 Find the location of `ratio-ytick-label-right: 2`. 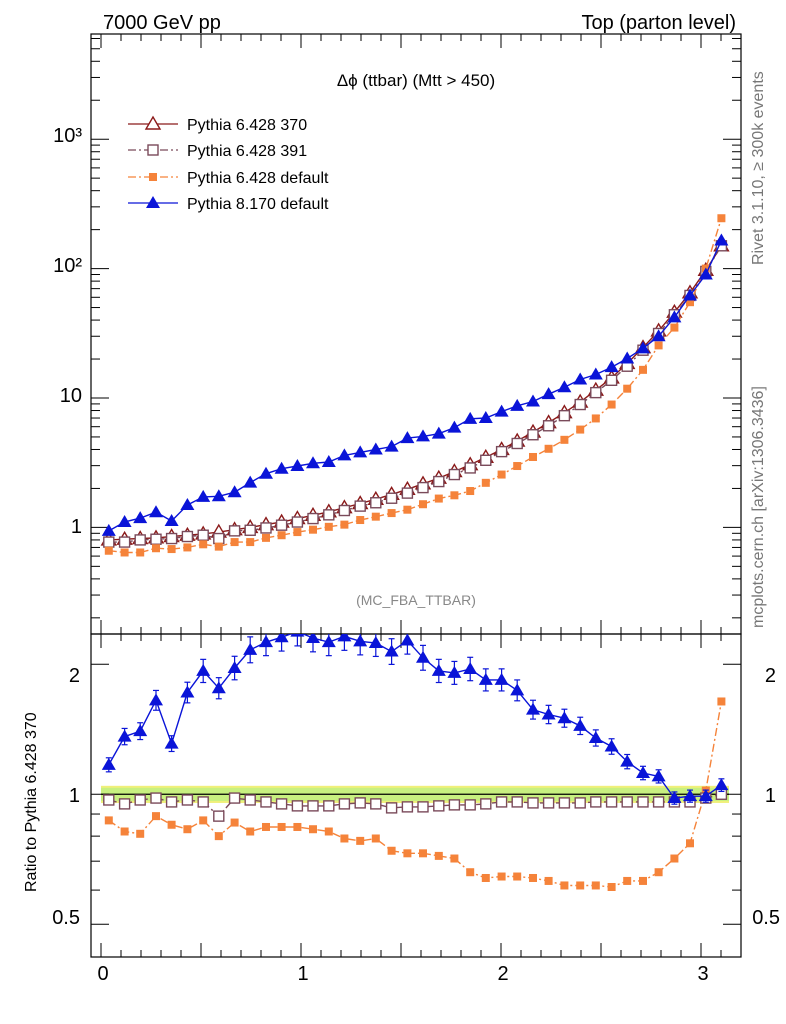

ratio-ytick-label-right: 2 is located at coordinates (770, 676).